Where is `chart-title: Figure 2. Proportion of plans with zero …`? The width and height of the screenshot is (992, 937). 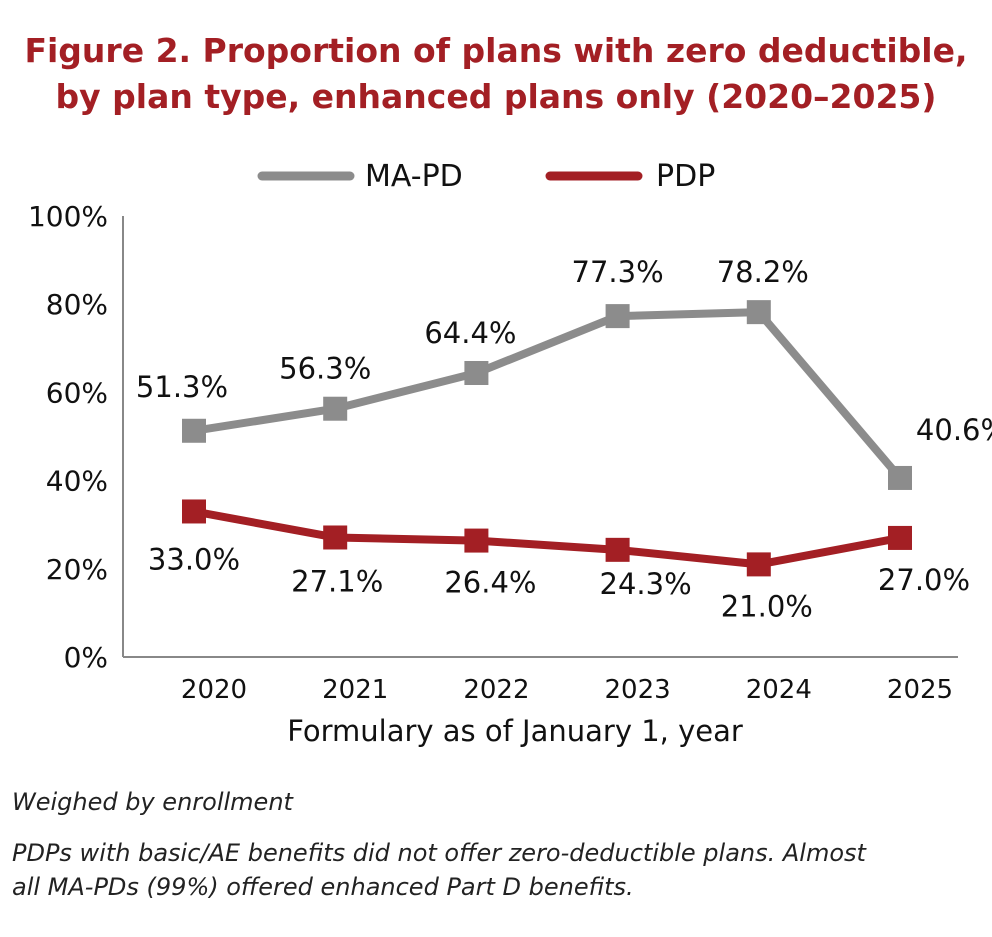
chart-title: Figure 2. Proportion of plans with zero … is located at coordinates (496, 74).